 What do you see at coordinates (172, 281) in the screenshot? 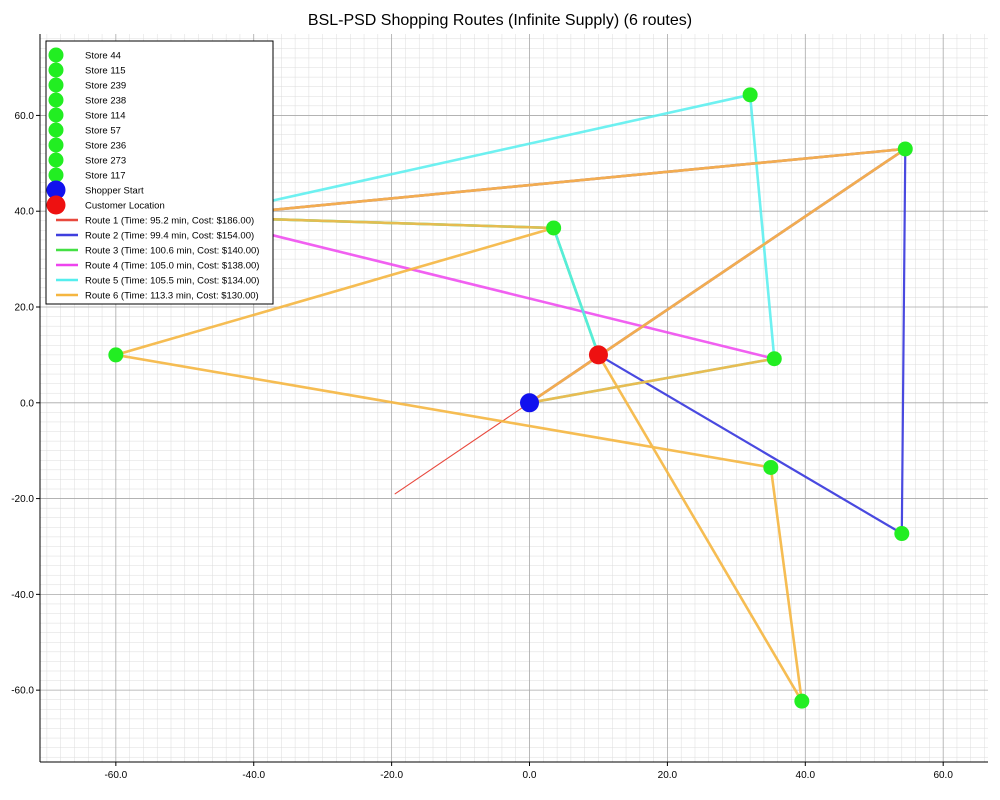
I see `legend-label: Route 5 (Time: 105.5 min, Cost: $134.00)` at bounding box center [172, 281].